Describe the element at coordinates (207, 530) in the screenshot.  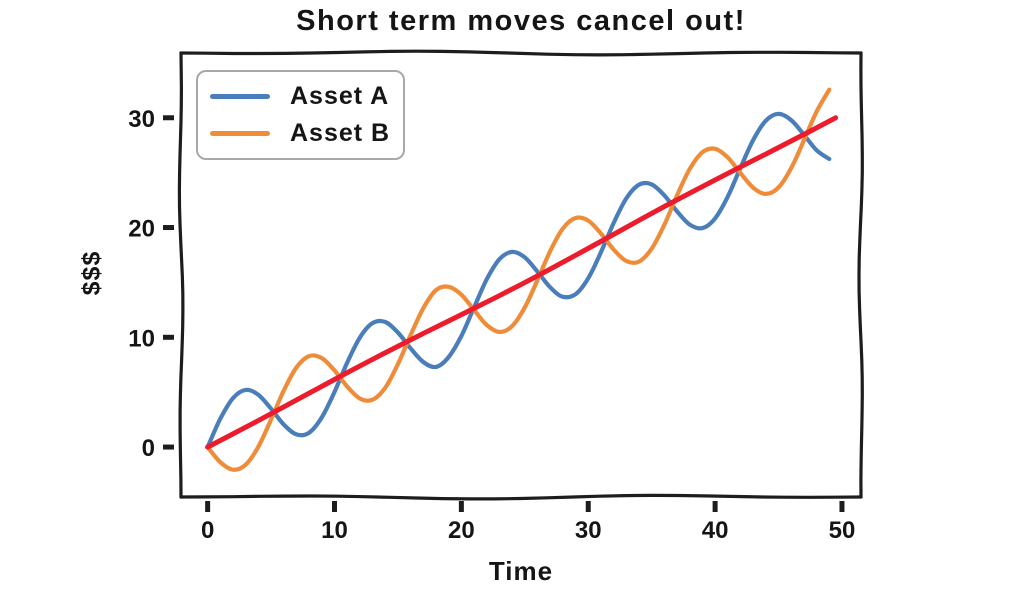
I see `x-tick-label: 0` at that location.